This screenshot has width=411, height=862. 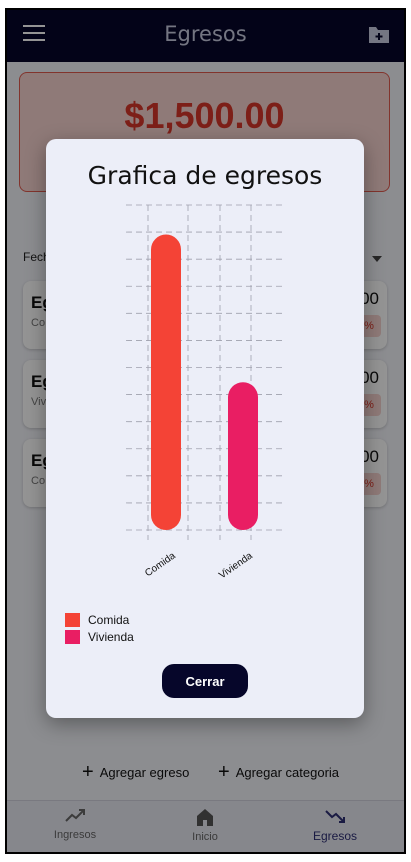 I want to click on nav-label: Egresos, so click(x=335, y=836).